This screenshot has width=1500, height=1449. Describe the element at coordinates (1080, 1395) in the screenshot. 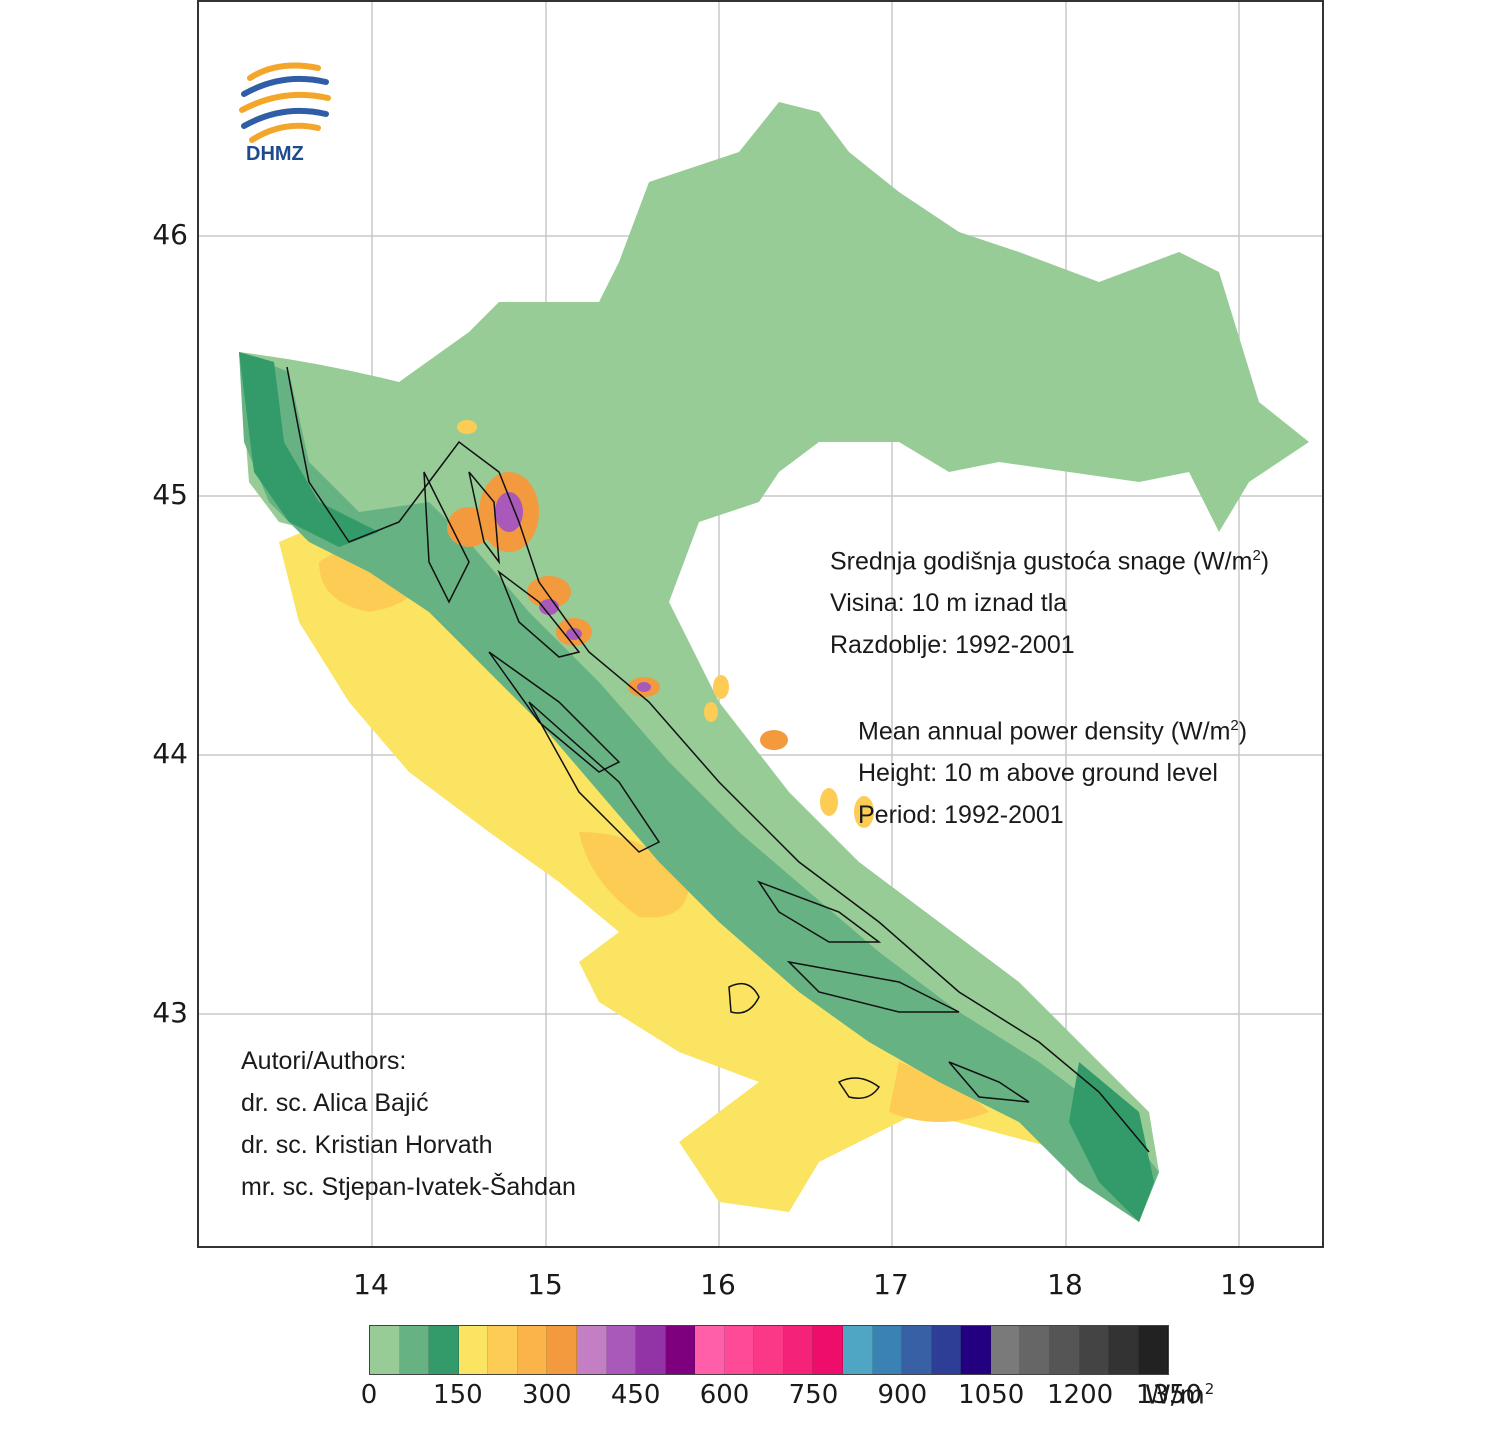

I see `legend-label: 1200` at that location.